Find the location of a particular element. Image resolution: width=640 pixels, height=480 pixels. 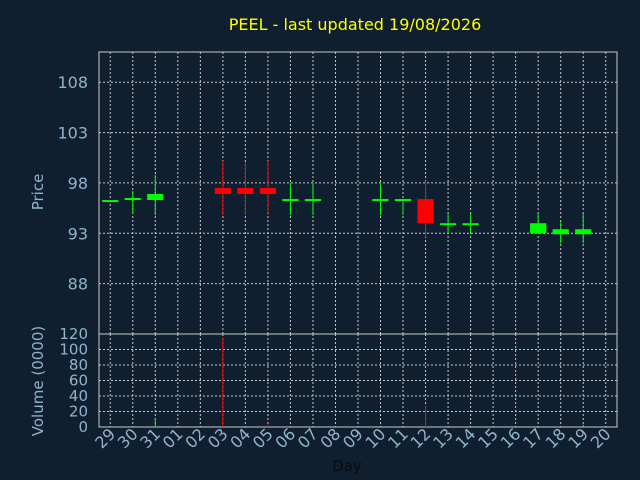

volume-tick-label: 120 is located at coordinates (73, 334).